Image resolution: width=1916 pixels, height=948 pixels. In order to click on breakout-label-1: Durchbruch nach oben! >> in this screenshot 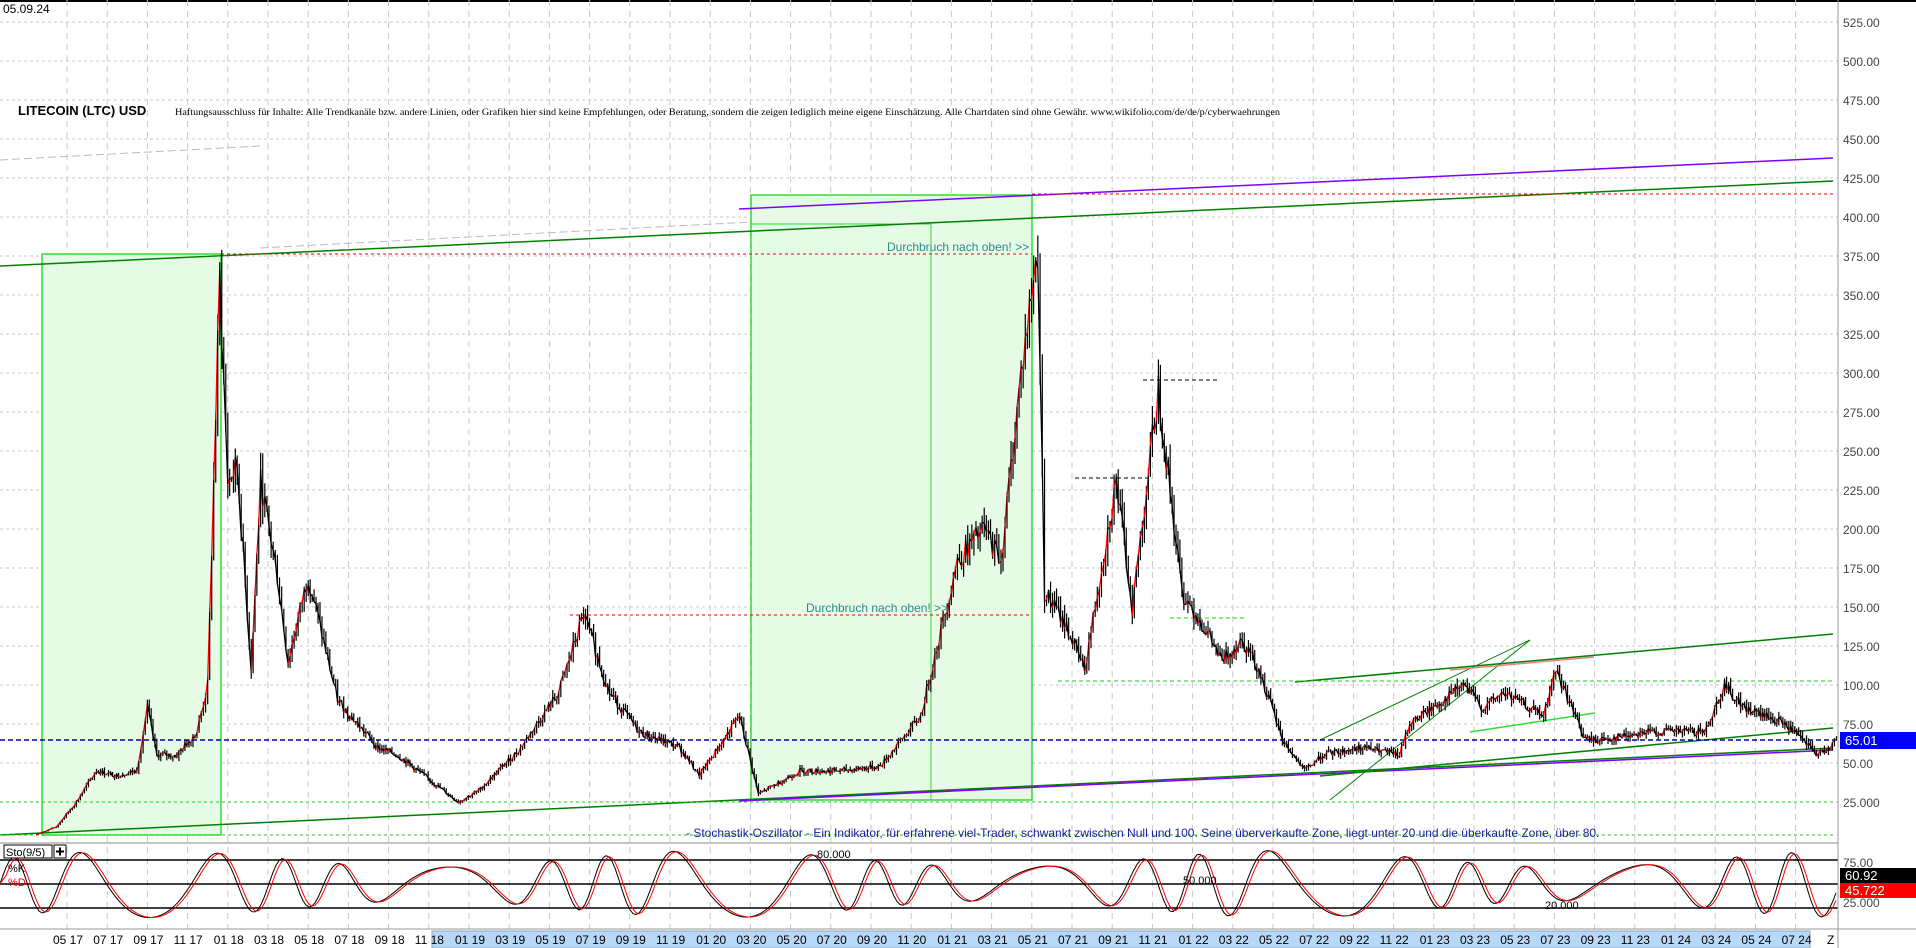, I will do `click(958, 247)`.